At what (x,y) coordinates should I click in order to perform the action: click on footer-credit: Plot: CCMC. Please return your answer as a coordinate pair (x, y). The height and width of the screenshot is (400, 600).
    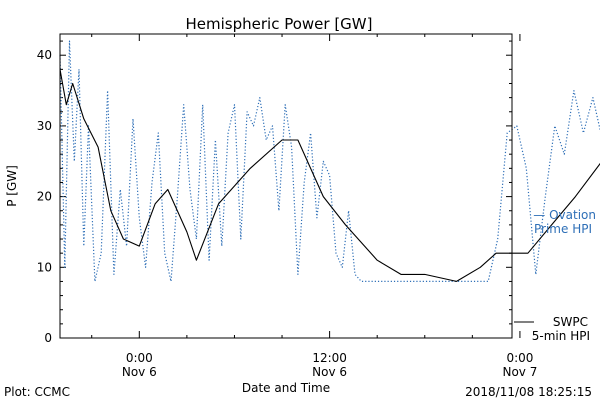
    Looking at the image, I should click on (37, 392).